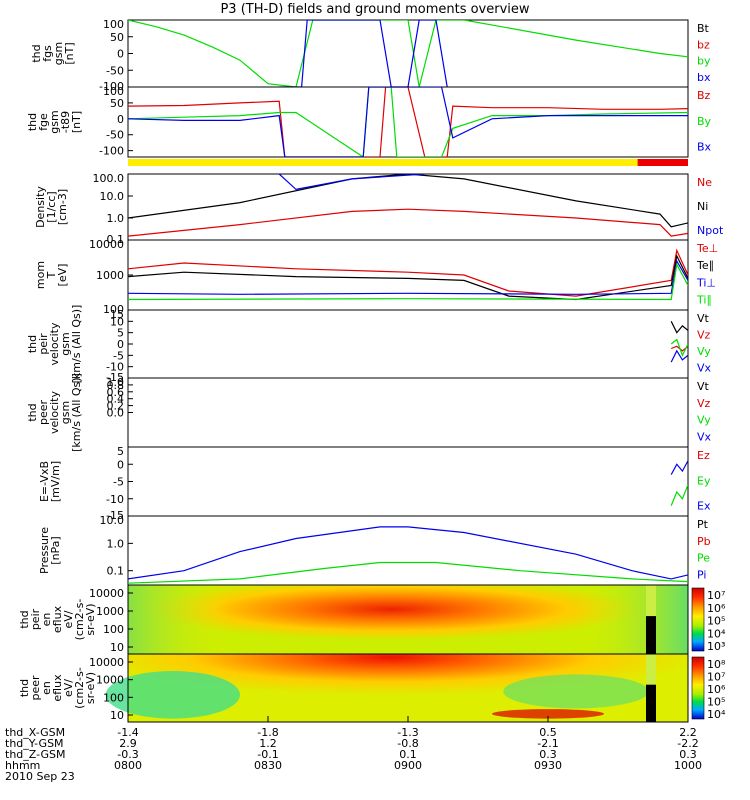  I want to click on fge-series, so click(408, 122).